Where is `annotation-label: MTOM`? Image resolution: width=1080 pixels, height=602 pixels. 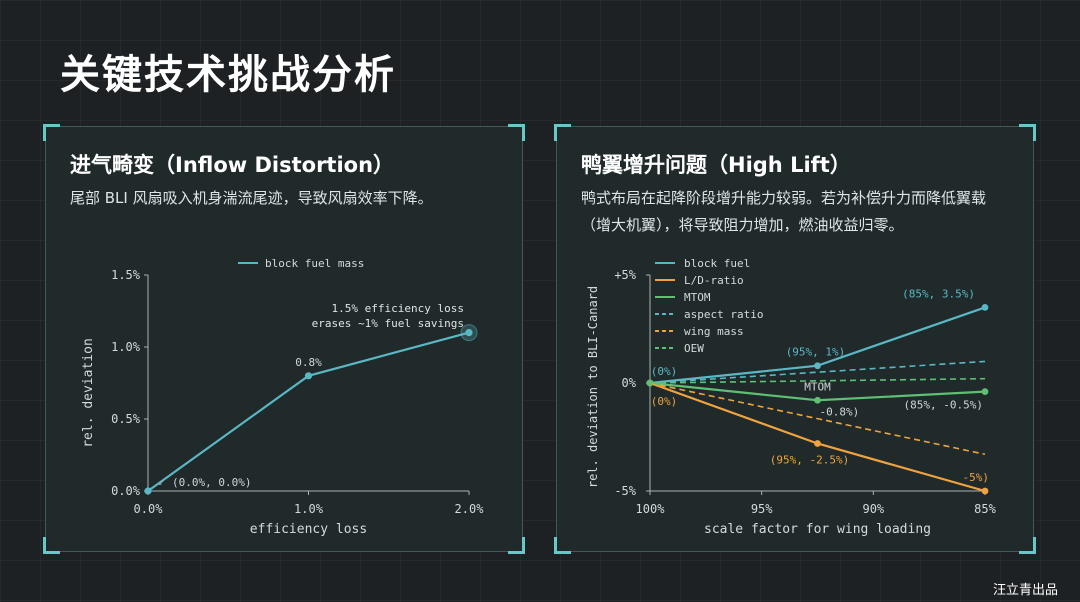 annotation-label: MTOM is located at coordinates (817, 386).